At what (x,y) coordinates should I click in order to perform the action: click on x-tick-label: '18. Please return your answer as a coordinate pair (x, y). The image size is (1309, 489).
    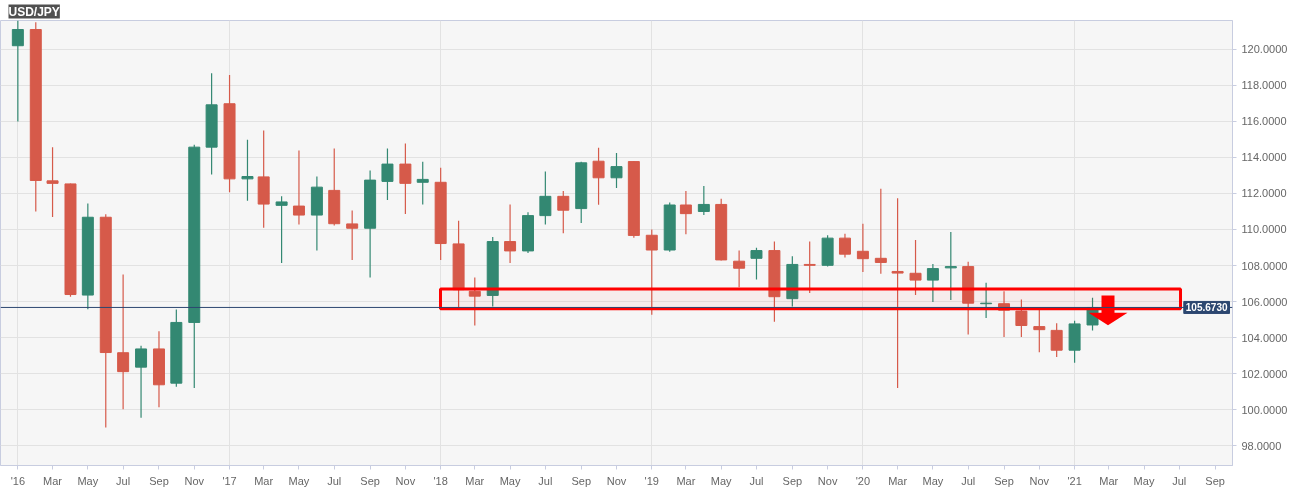
    Looking at the image, I should click on (440, 480).